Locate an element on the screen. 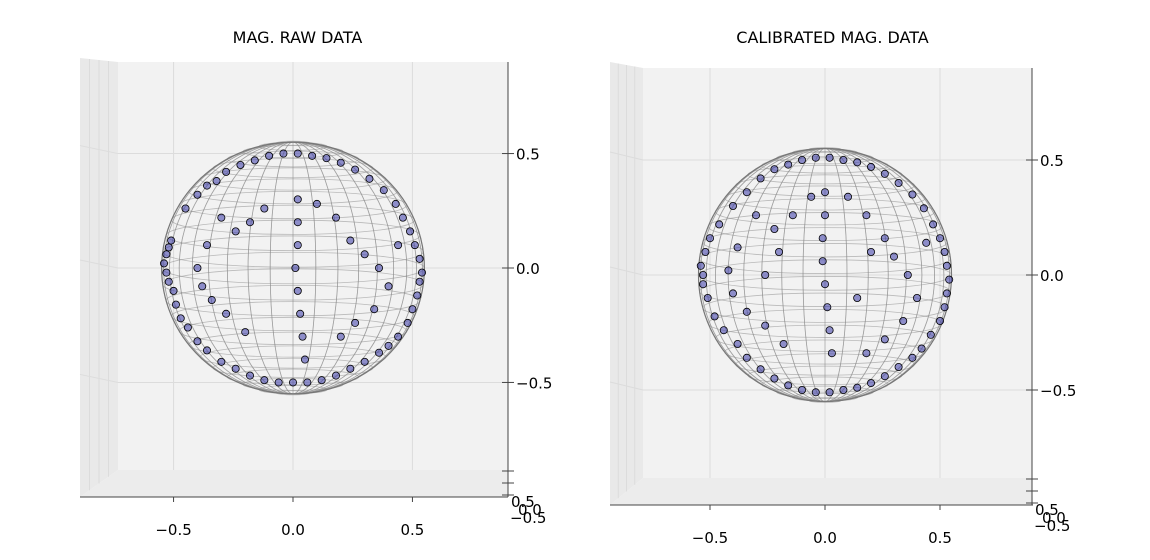 The image size is (1150, 560). z-tick-label: −0.5 is located at coordinates (1058, 391).